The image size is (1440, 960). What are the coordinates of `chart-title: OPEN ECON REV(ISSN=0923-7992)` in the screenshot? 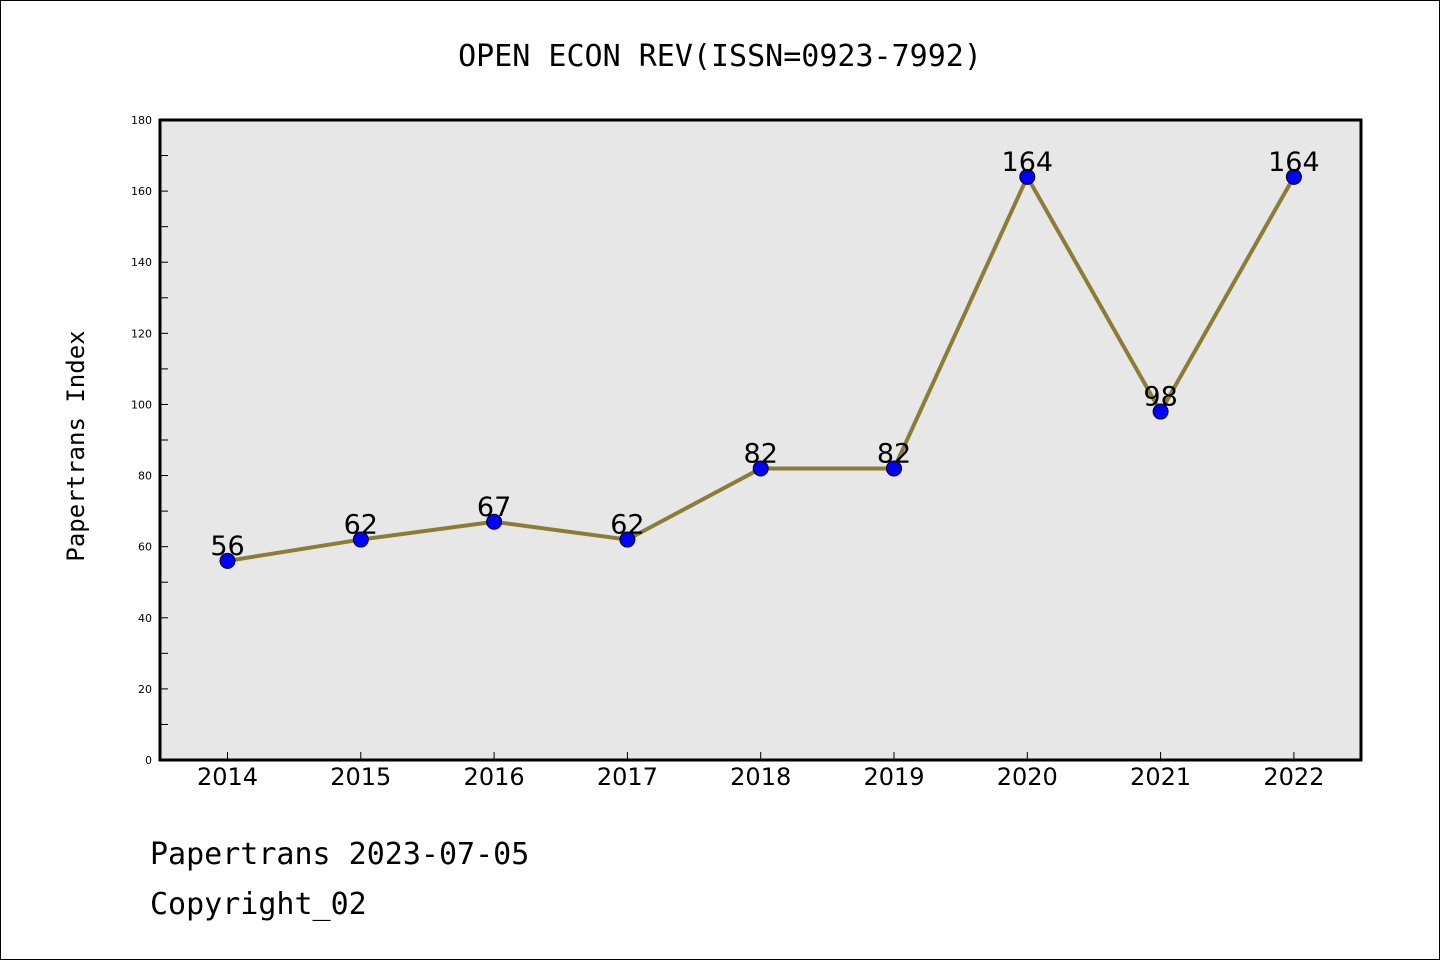 It's located at (720, 56).